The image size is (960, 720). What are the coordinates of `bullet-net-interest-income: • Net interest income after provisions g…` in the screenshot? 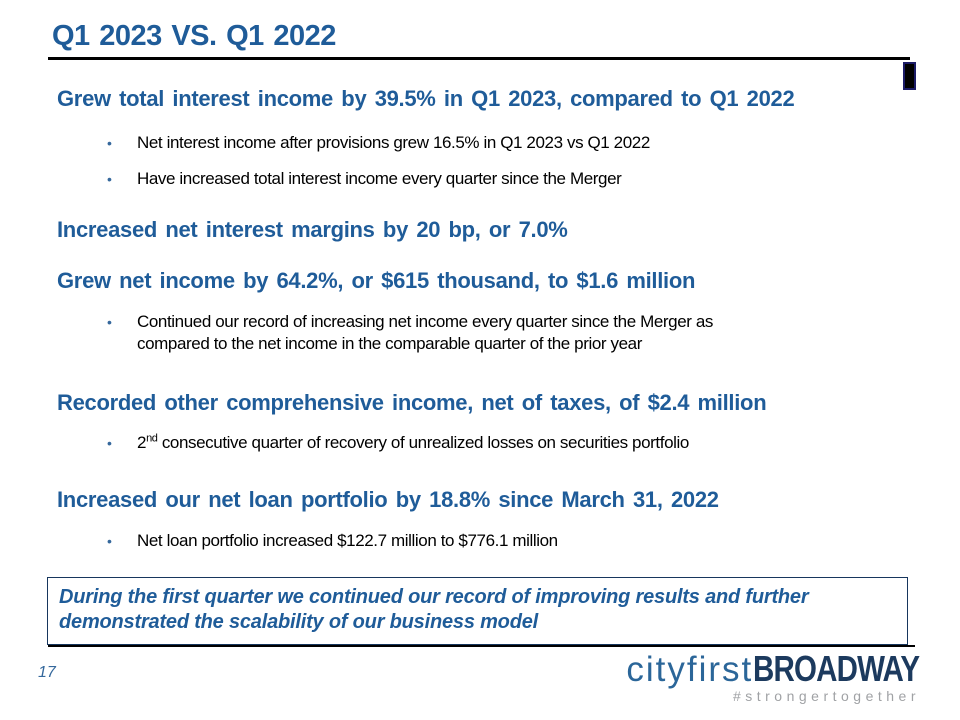 It's located at (378, 143).